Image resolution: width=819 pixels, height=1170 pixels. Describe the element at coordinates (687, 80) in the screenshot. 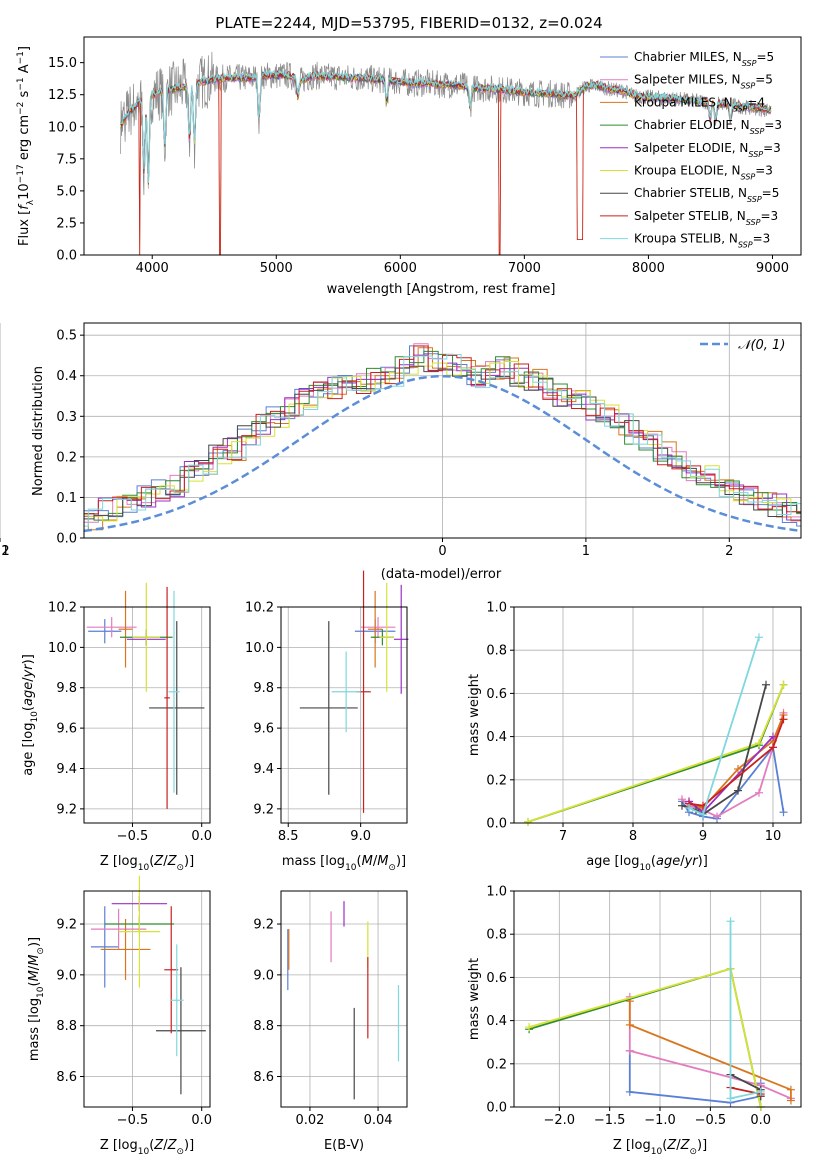

I see `legend-label-name: Salpeter MILES, N` at that location.